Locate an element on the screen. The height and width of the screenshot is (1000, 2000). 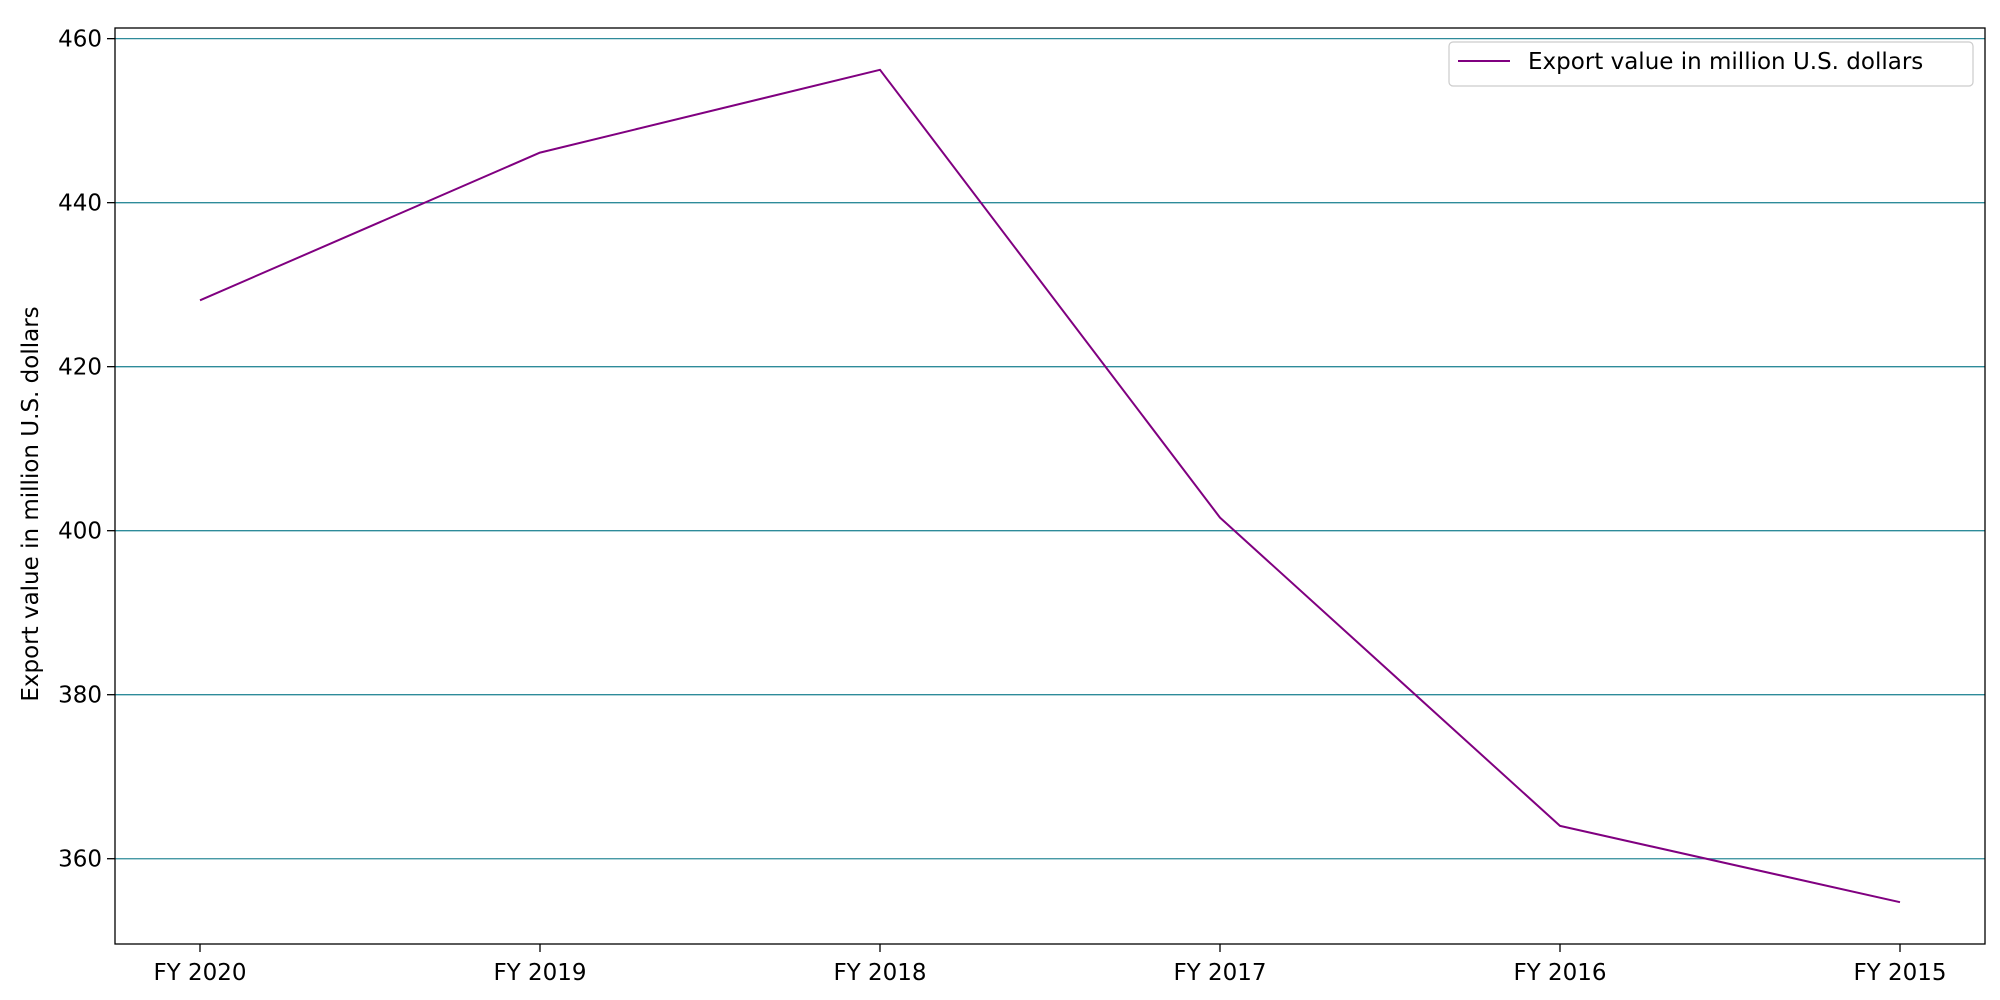
y-axis: 360 380 400 420 440 460 is located at coordinates (86, 450).